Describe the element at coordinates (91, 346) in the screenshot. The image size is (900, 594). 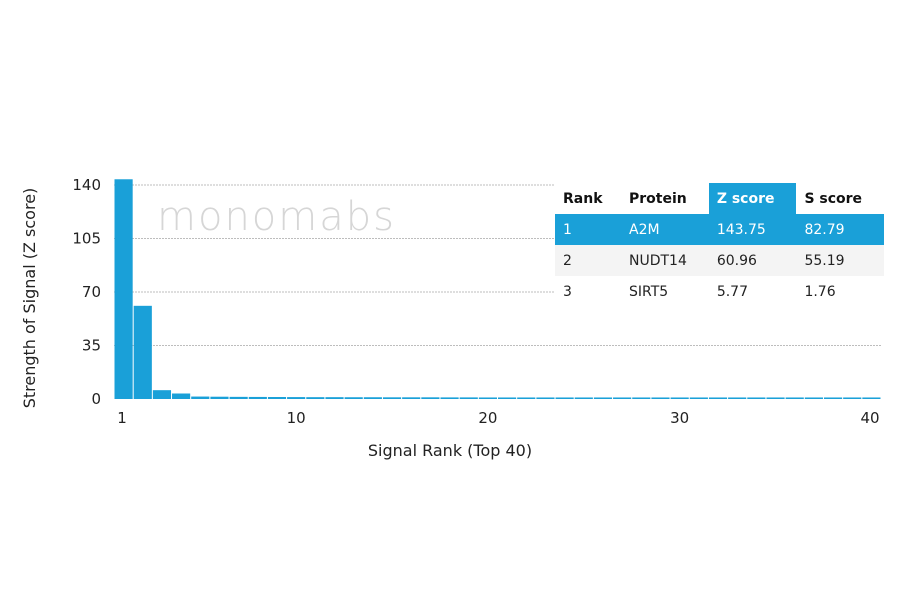
I see `y-tick-label: 35` at that location.